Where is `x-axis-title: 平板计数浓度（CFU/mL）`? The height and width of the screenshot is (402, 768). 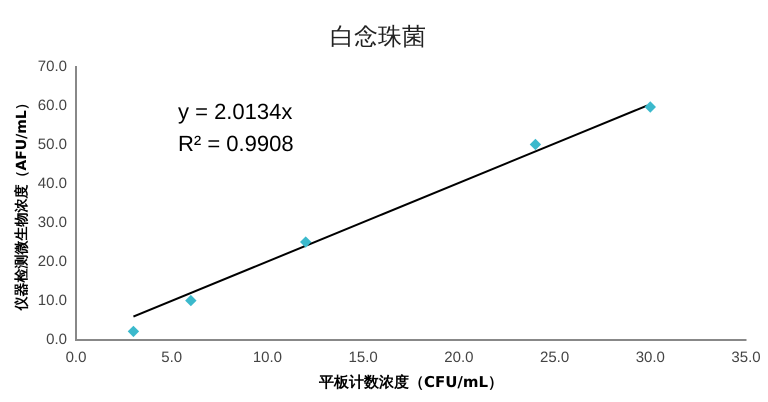
x-axis-title: 平板计数浓度（CFU/mL） is located at coordinates (411, 381).